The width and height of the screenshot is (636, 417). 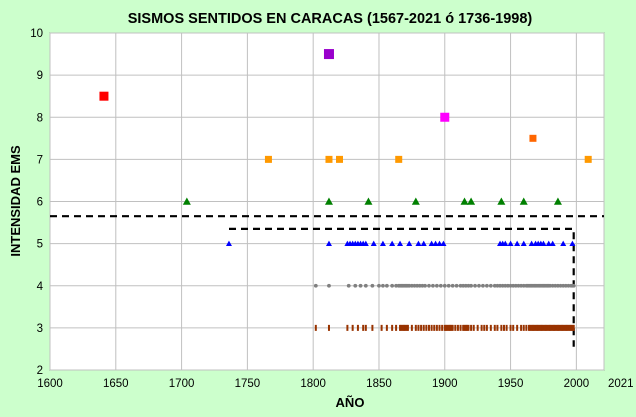 I want to click on y-tick-label: 5, so click(x=40, y=245).